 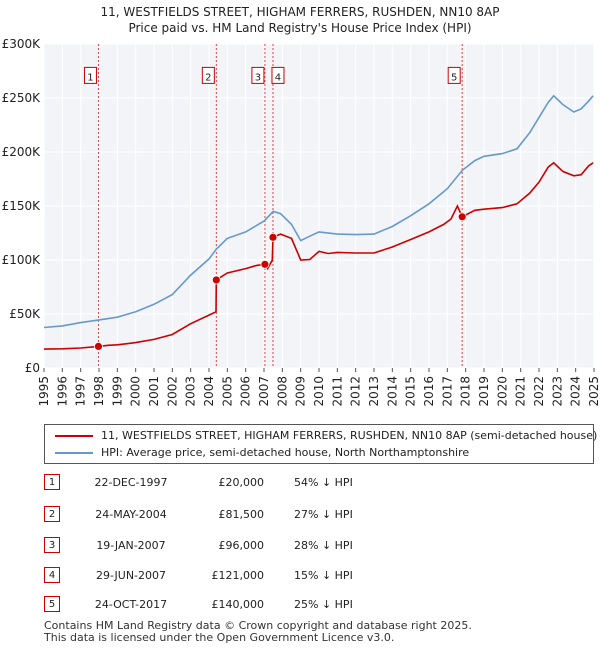 I want to click on y-tick-label: £50K, so click(x=25, y=314).